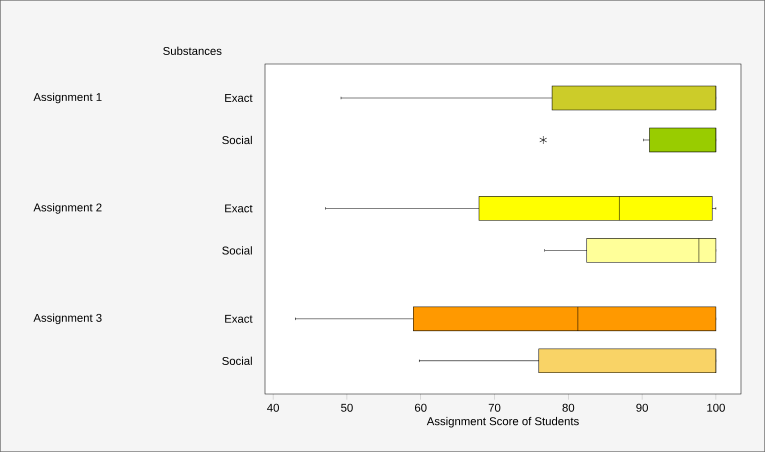  What do you see at coordinates (67, 319) in the screenshot?
I see `text: Assignment 3` at bounding box center [67, 319].